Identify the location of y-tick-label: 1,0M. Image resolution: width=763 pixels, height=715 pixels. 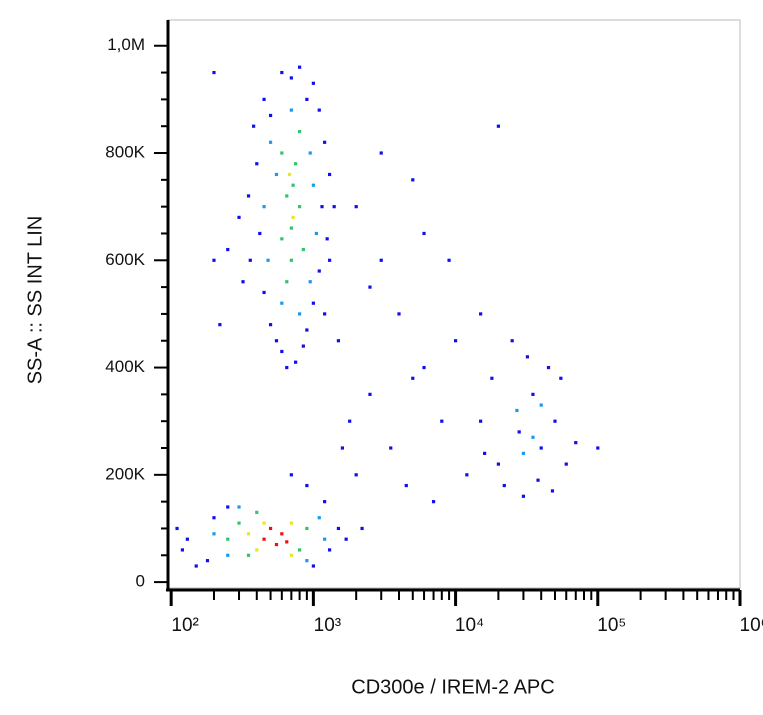
(126, 44).